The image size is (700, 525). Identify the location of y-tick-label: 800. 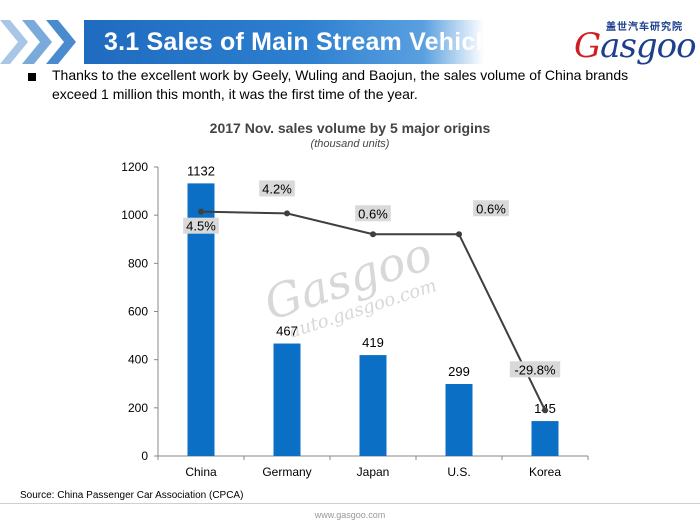
(138, 263).